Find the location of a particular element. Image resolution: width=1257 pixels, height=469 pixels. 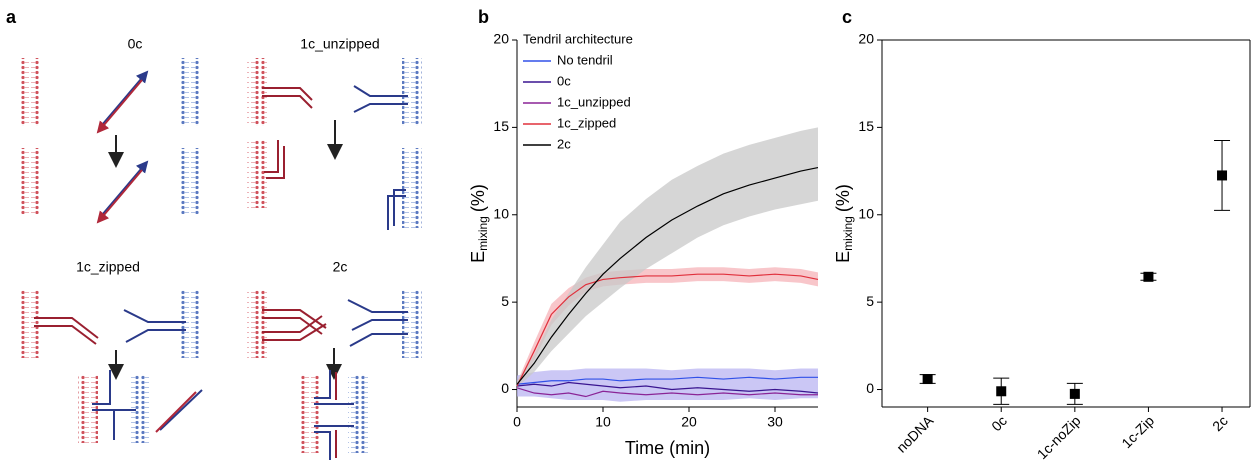

diagram-label: 0c is located at coordinates (135, 44).